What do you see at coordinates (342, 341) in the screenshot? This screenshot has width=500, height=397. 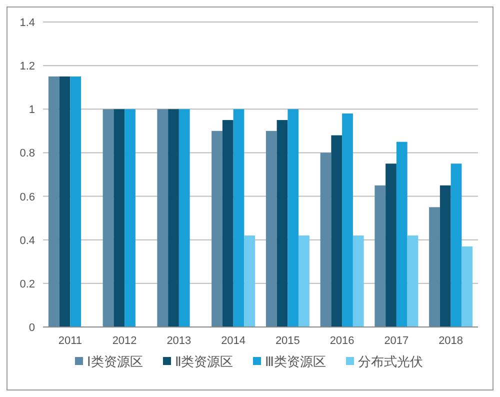 I see `x-tick-label: 2016` at bounding box center [342, 341].